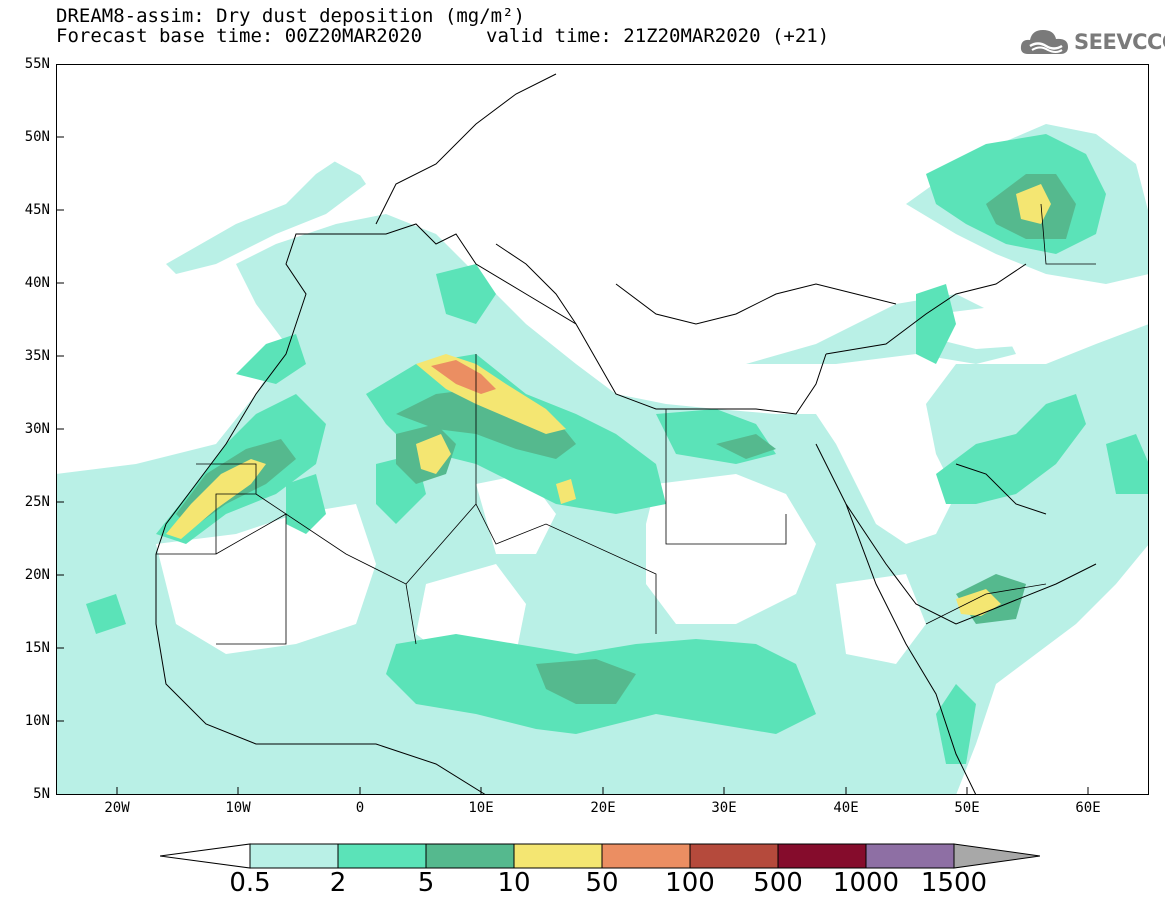 The height and width of the screenshot is (907, 1165). I want to click on legend-label-1000: 1000, so click(866, 883).